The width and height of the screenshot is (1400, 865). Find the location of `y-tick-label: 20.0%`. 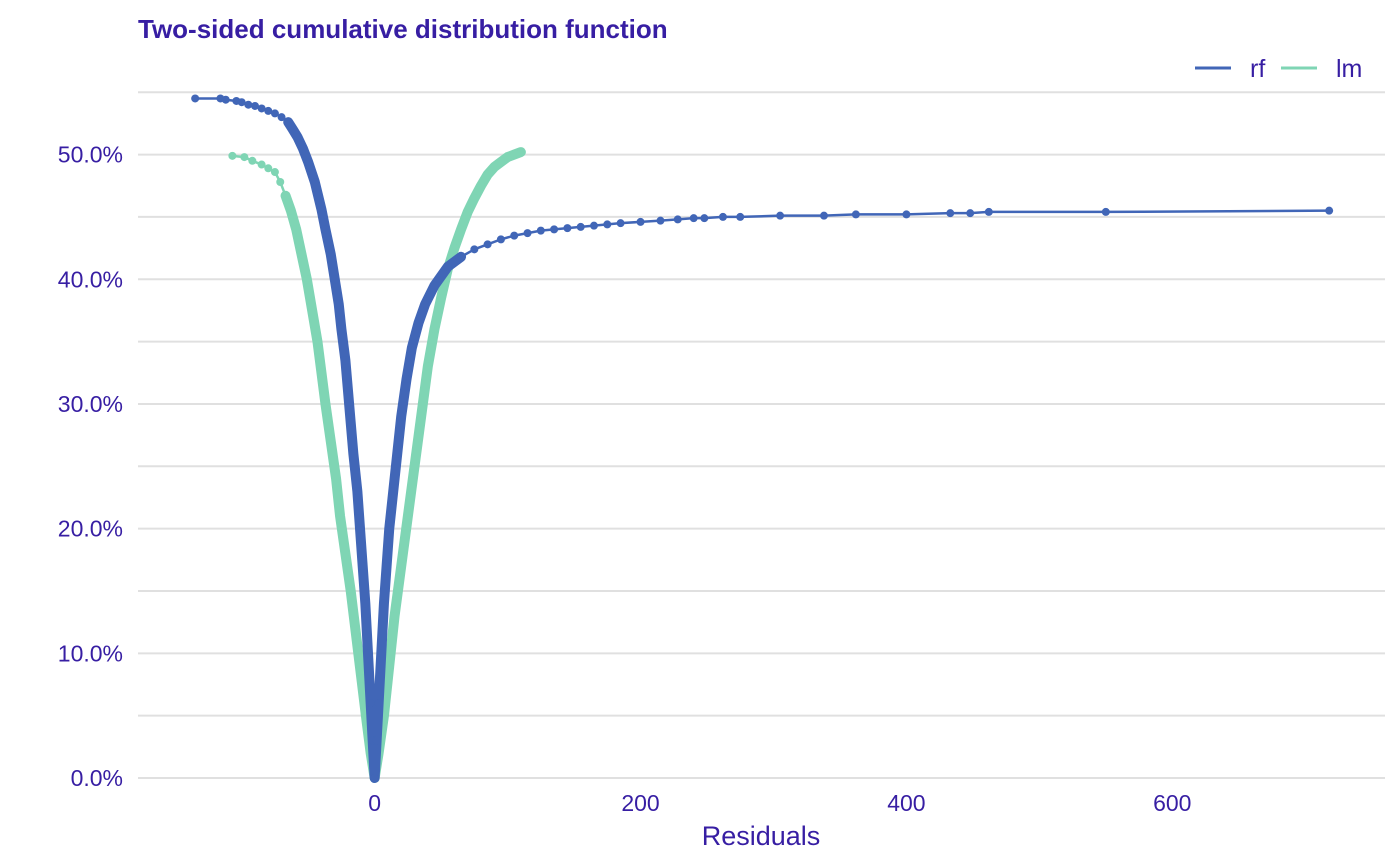

y-tick-label: 20.0% is located at coordinates (90, 529).